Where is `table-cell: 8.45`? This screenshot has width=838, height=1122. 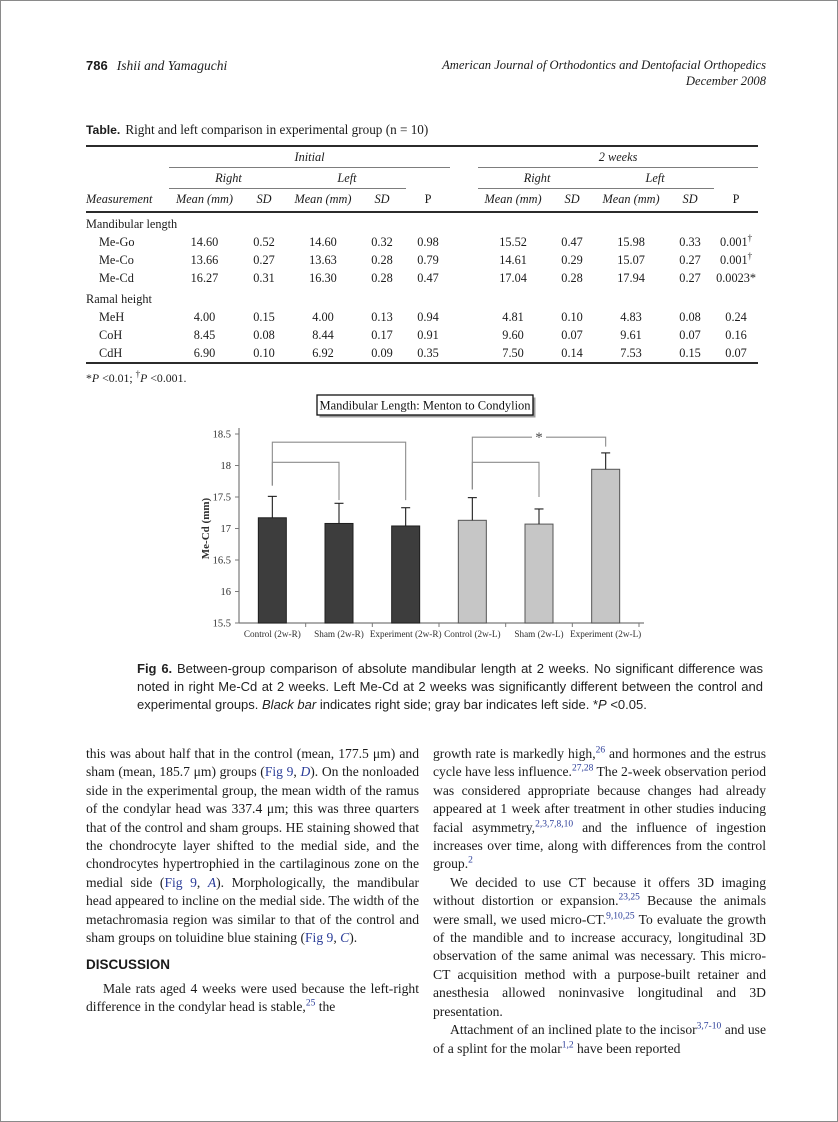 table-cell: 8.45 is located at coordinates (204, 334).